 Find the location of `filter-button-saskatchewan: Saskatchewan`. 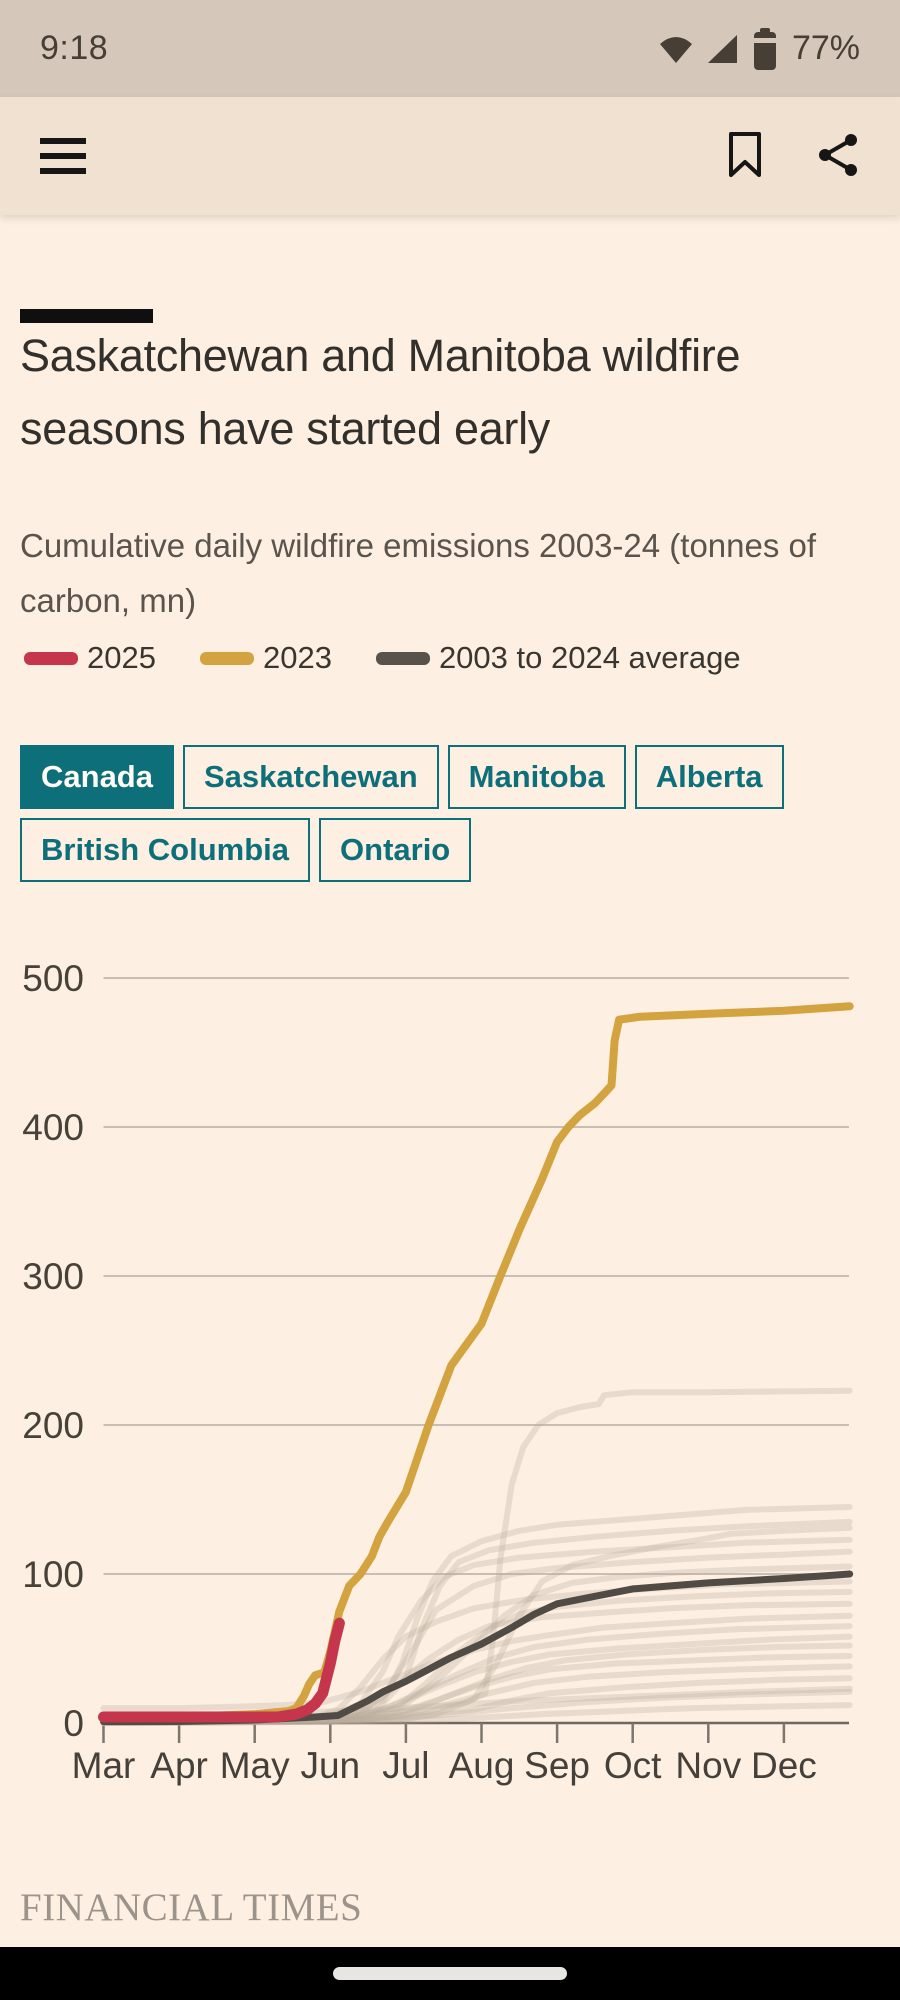

filter-button-saskatchewan: Saskatchewan is located at coordinates (310, 777).